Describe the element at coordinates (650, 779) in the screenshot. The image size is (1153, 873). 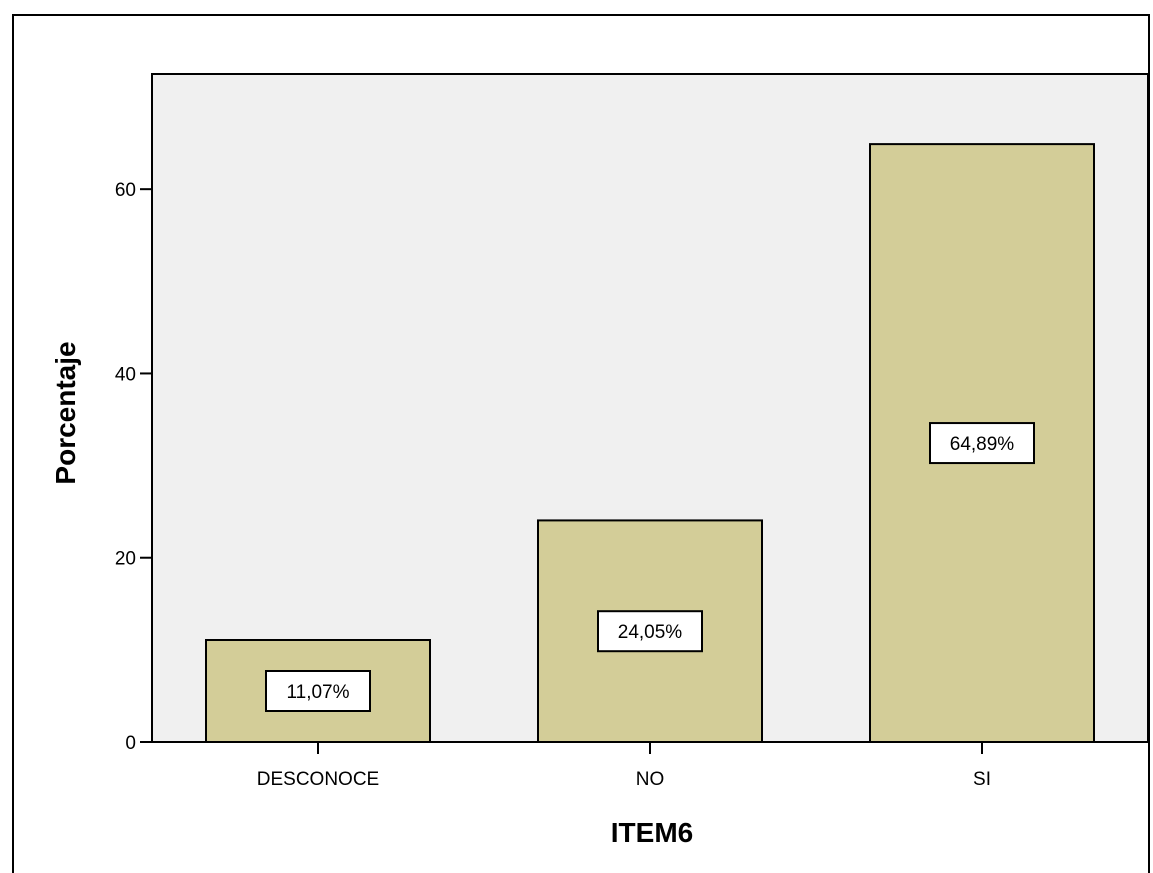
I see `x-tick-label: NO` at that location.